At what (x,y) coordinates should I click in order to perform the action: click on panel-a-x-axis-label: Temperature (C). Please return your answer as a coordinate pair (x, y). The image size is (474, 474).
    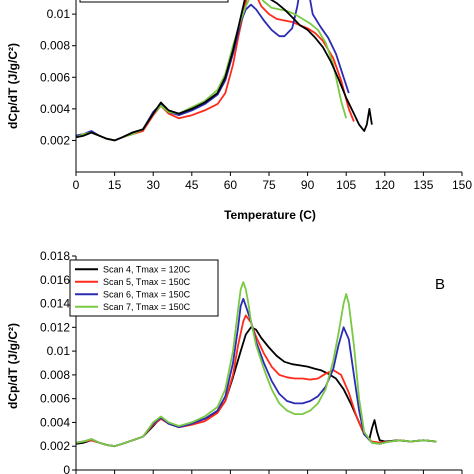
    Looking at the image, I should click on (270, 215).